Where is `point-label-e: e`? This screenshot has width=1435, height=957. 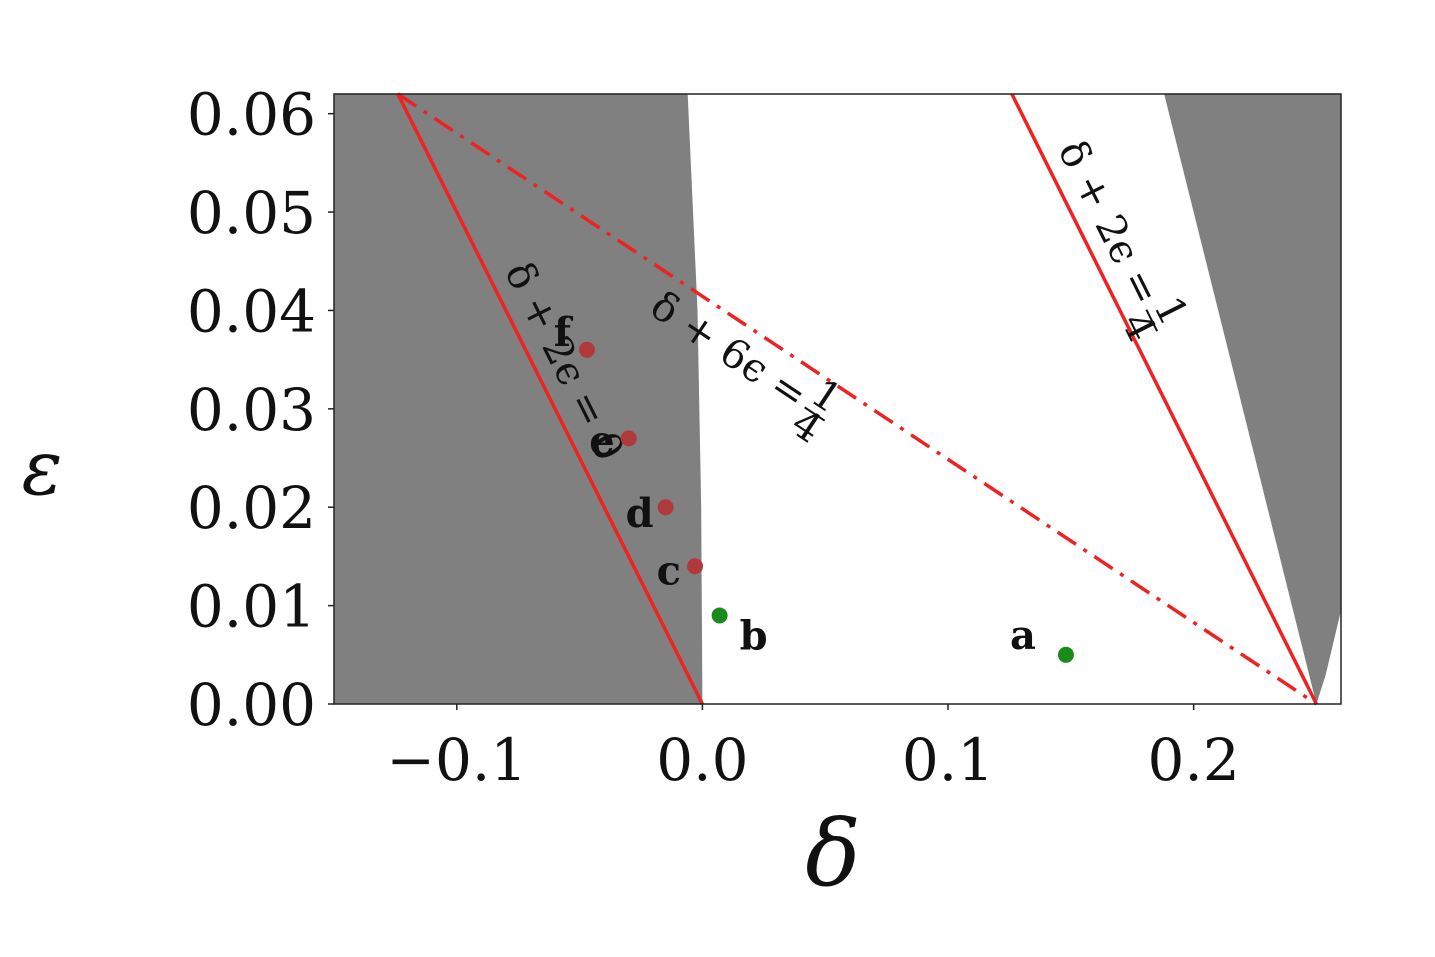
point-label-e: e is located at coordinates (601, 440).